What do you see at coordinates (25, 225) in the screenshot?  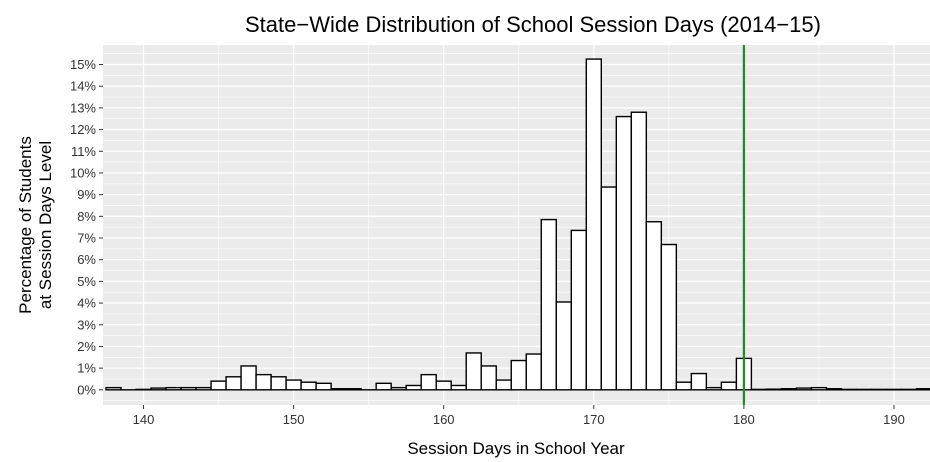 I see `y-axis-title-line-1: Percentage of Students` at bounding box center [25, 225].